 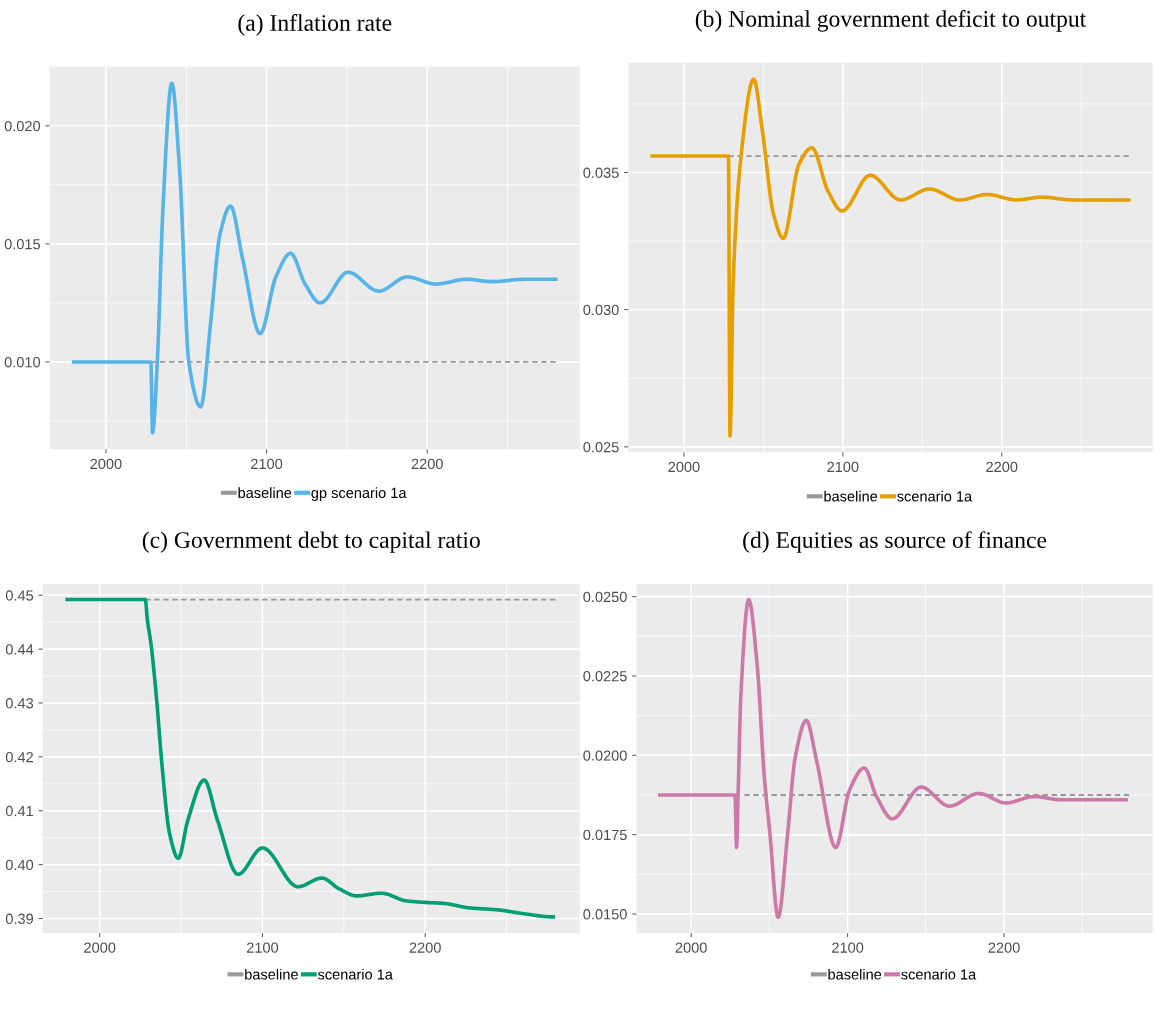 I want to click on y-tick-label: 0.44, so click(x=19, y=649).